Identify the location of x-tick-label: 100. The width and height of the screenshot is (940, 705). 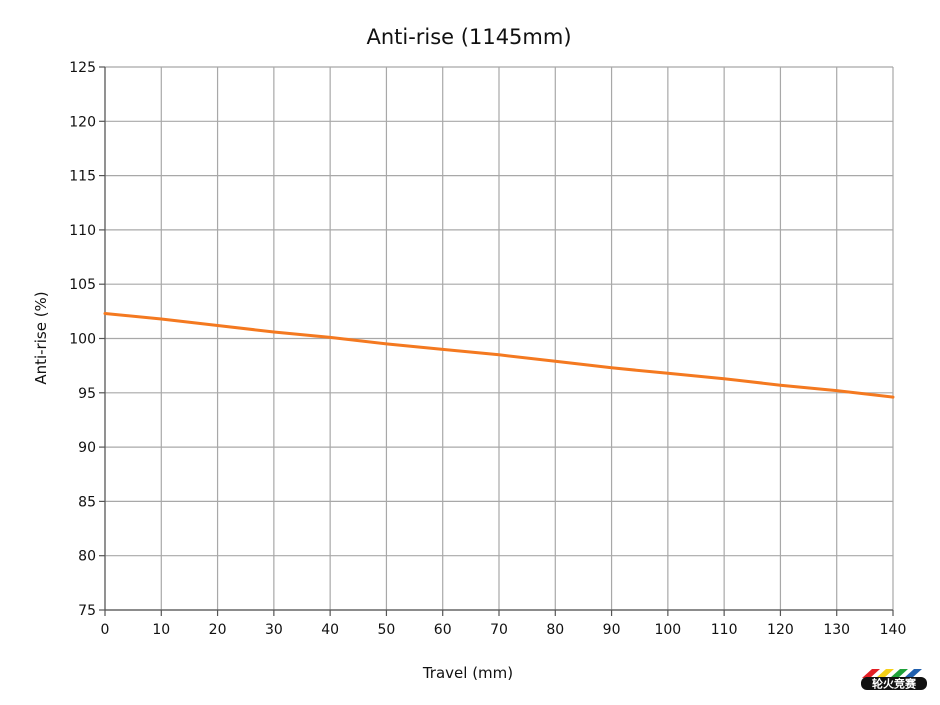
(667, 630).